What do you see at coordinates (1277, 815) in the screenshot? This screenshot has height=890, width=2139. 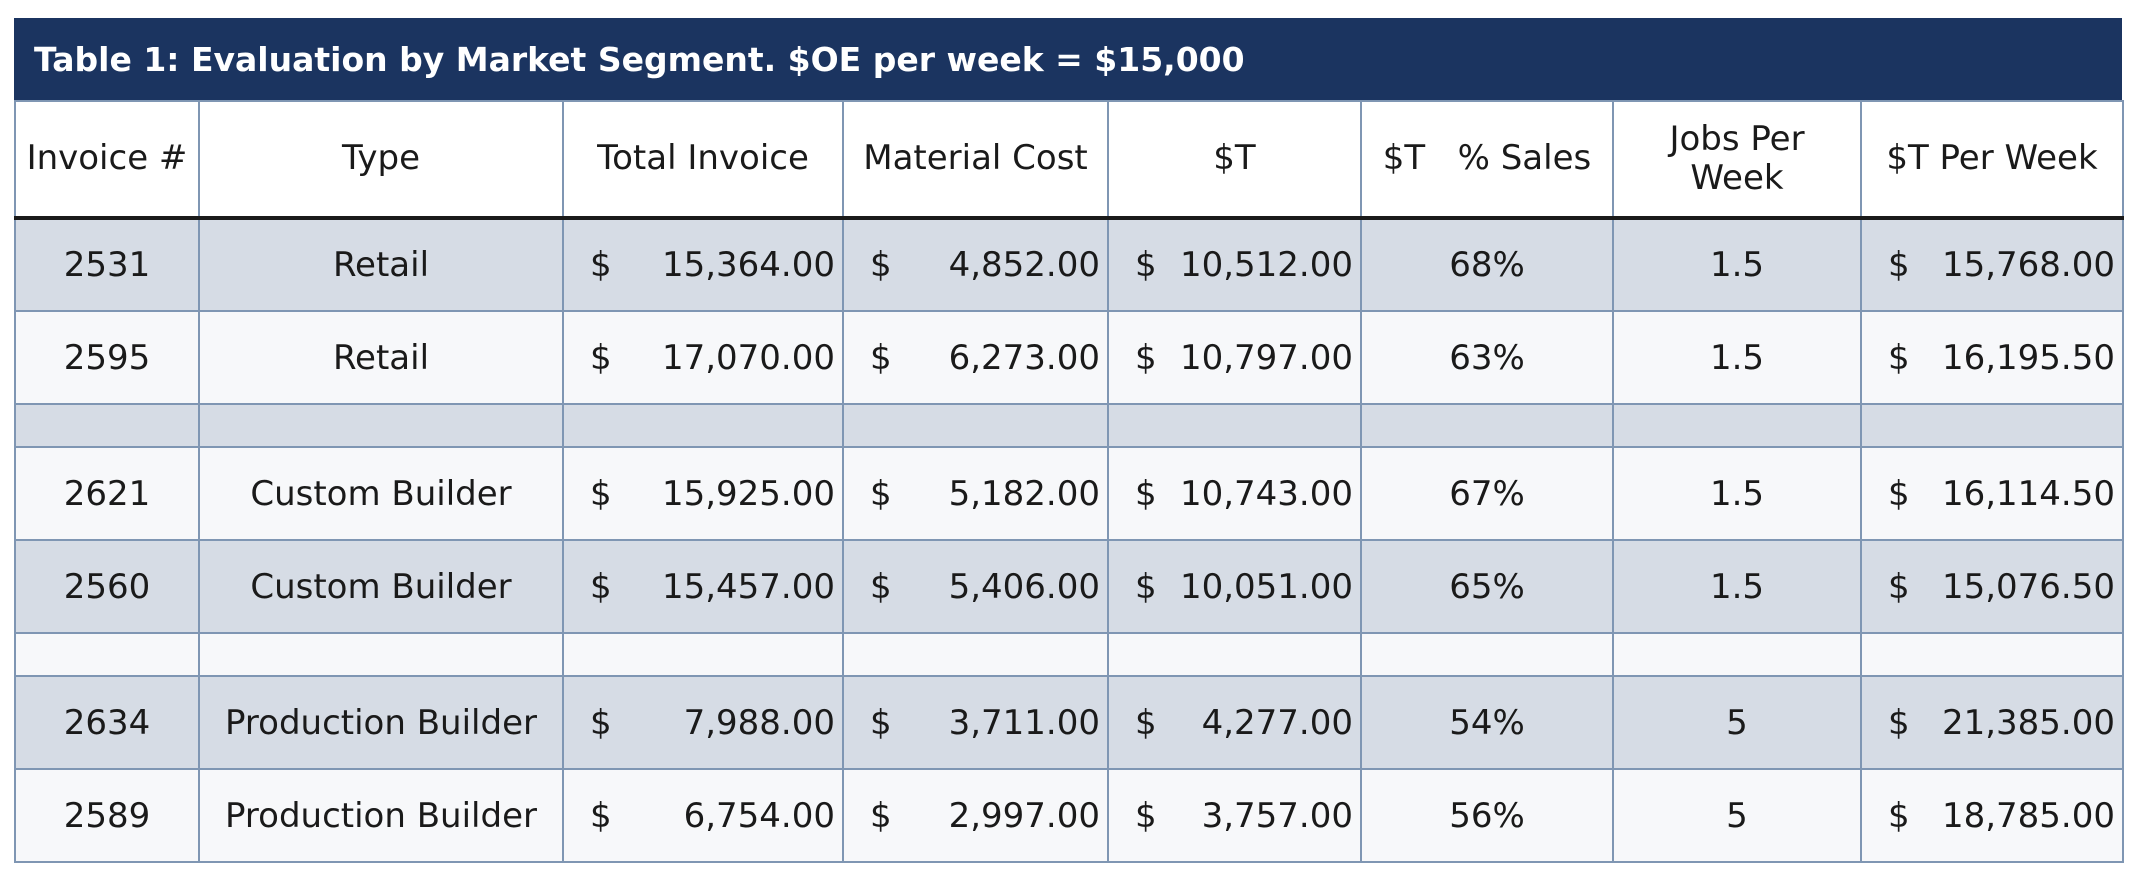 I see `cell-t-value: 3,757.00` at bounding box center [1277, 815].